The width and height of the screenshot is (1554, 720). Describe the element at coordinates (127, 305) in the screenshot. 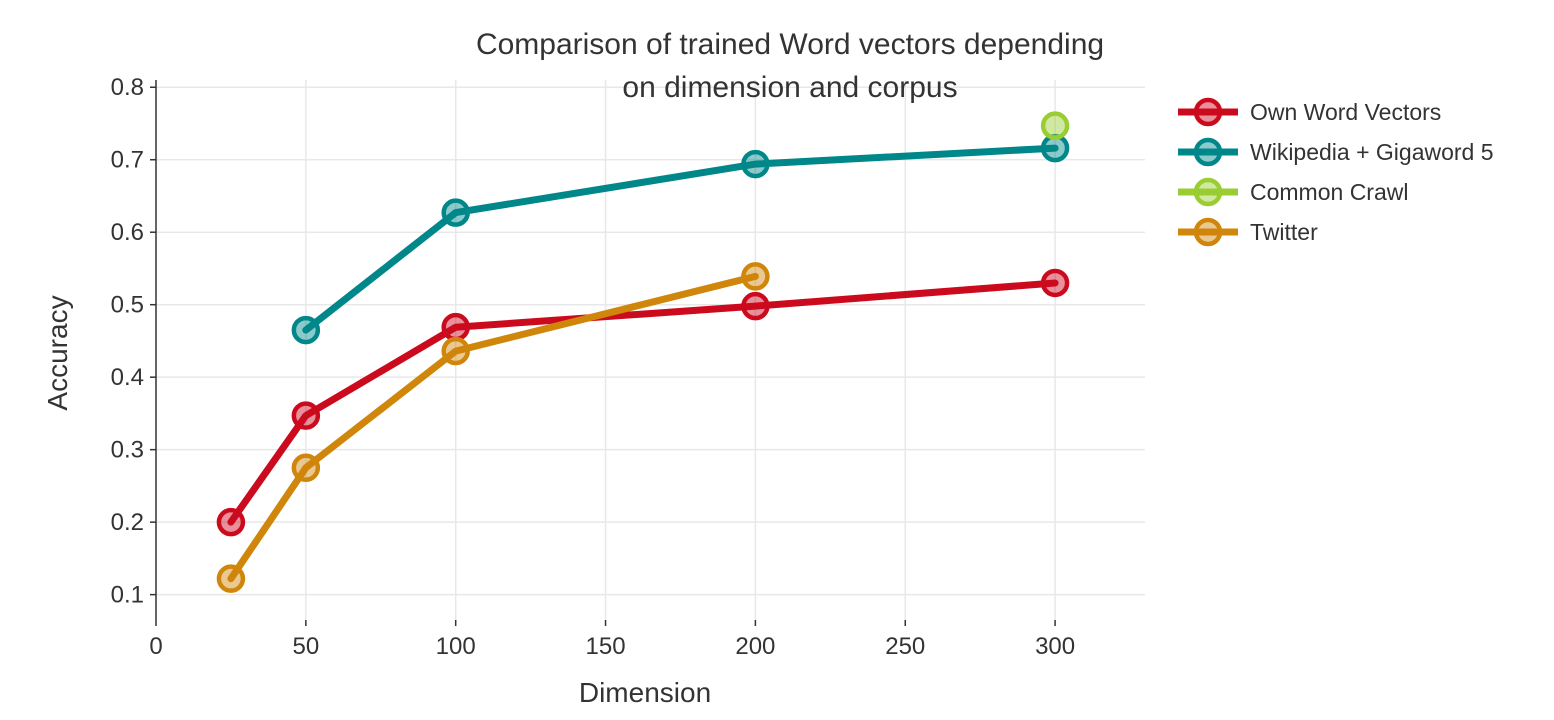

I see `y-tick-label: 0.5` at that location.